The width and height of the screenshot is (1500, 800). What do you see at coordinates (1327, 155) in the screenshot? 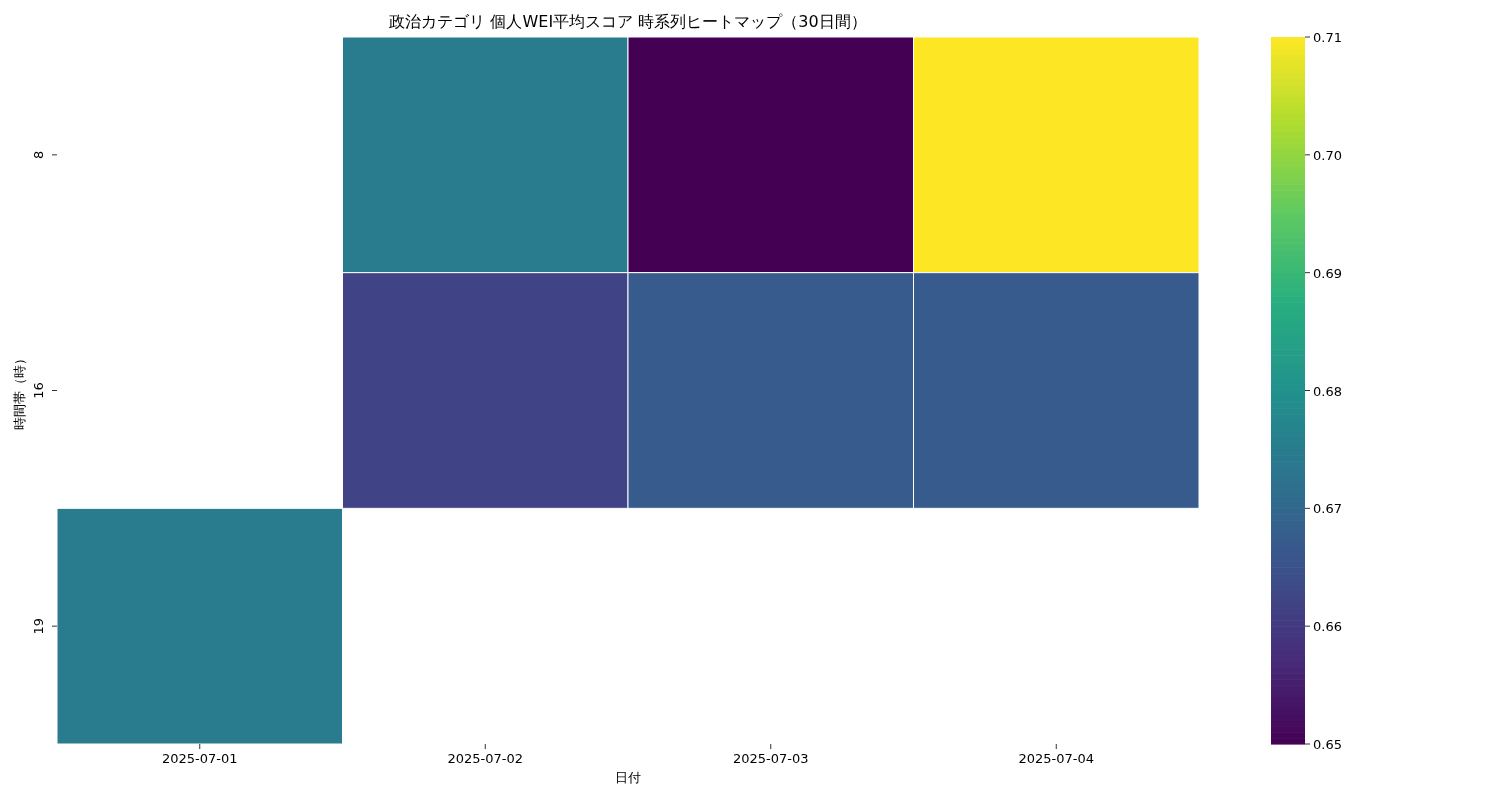
I see `color-bar-label: 0.70` at bounding box center [1327, 155].